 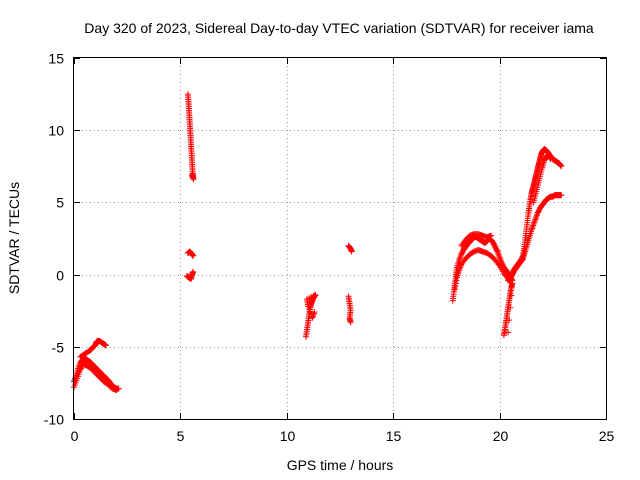 What do you see at coordinates (54, 420) in the screenshot?
I see `y-tick-label: -10` at bounding box center [54, 420].